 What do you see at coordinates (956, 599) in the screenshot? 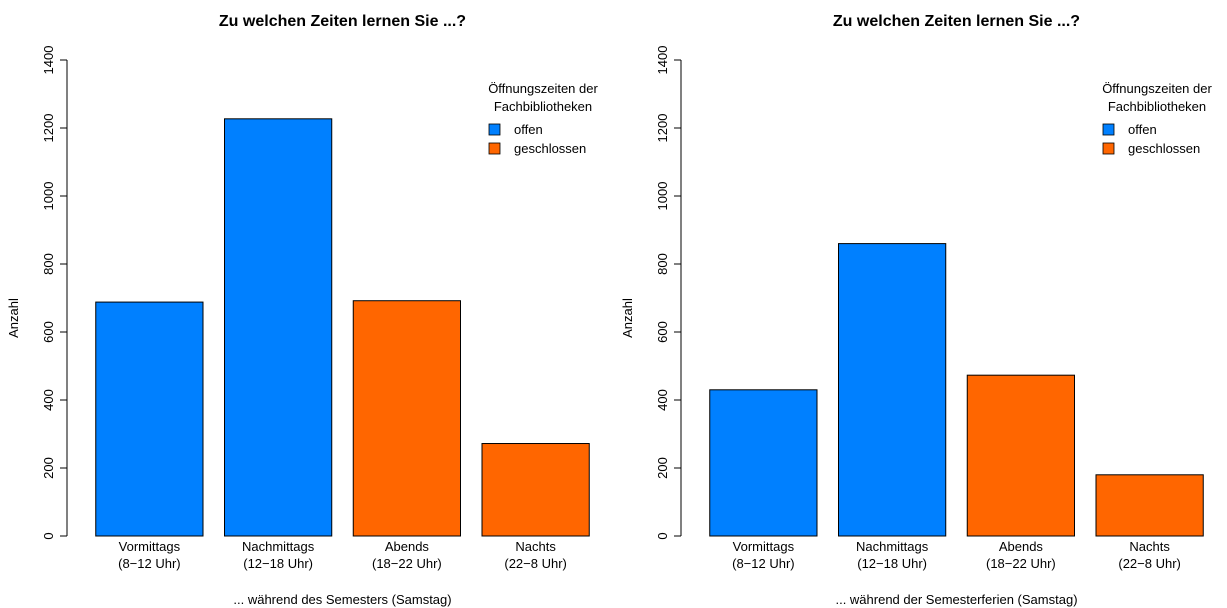
I see `x-axis-label: ... während der Semesterferien (Samstag)` at bounding box center [956, 599].